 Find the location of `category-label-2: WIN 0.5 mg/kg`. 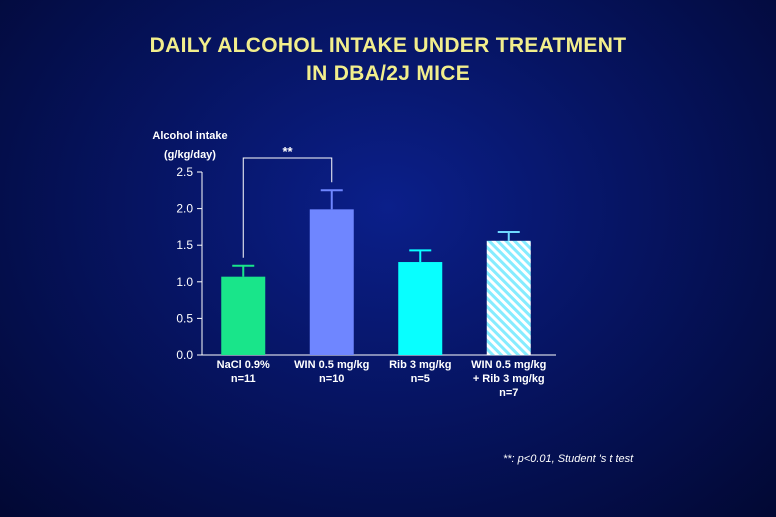

category-label-2: WIN 0.5 mg/kg is located at coordinates (331, 365).